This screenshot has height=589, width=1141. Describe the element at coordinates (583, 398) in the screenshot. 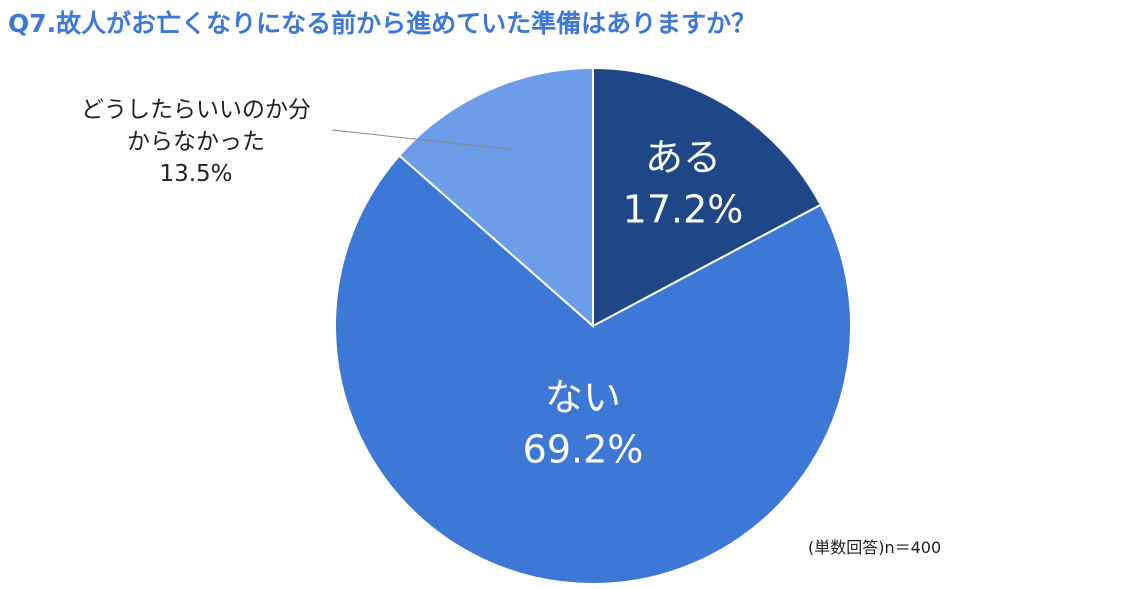

I see `category-label: ない` at that location.